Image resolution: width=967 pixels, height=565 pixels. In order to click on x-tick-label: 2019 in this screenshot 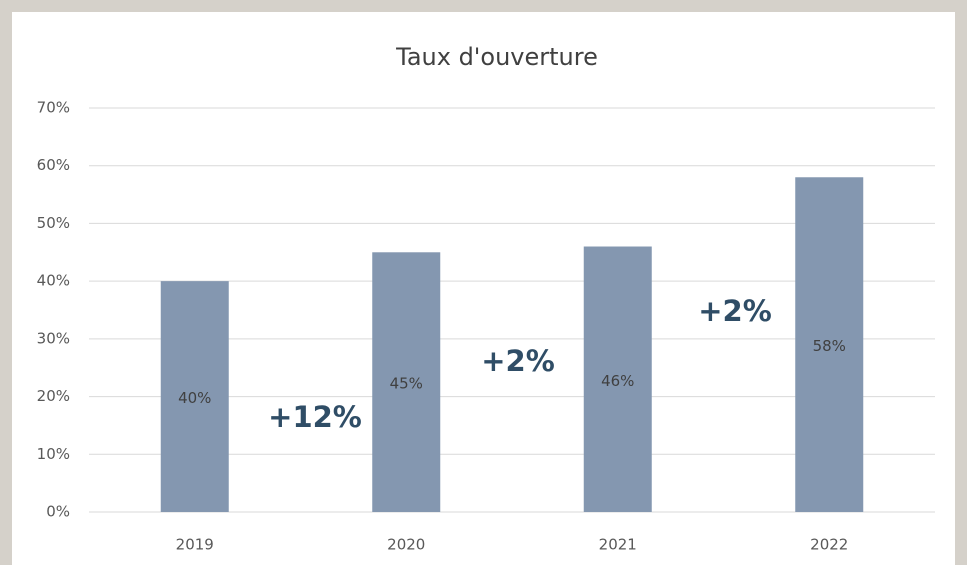, I will do `click(195, 545)`.